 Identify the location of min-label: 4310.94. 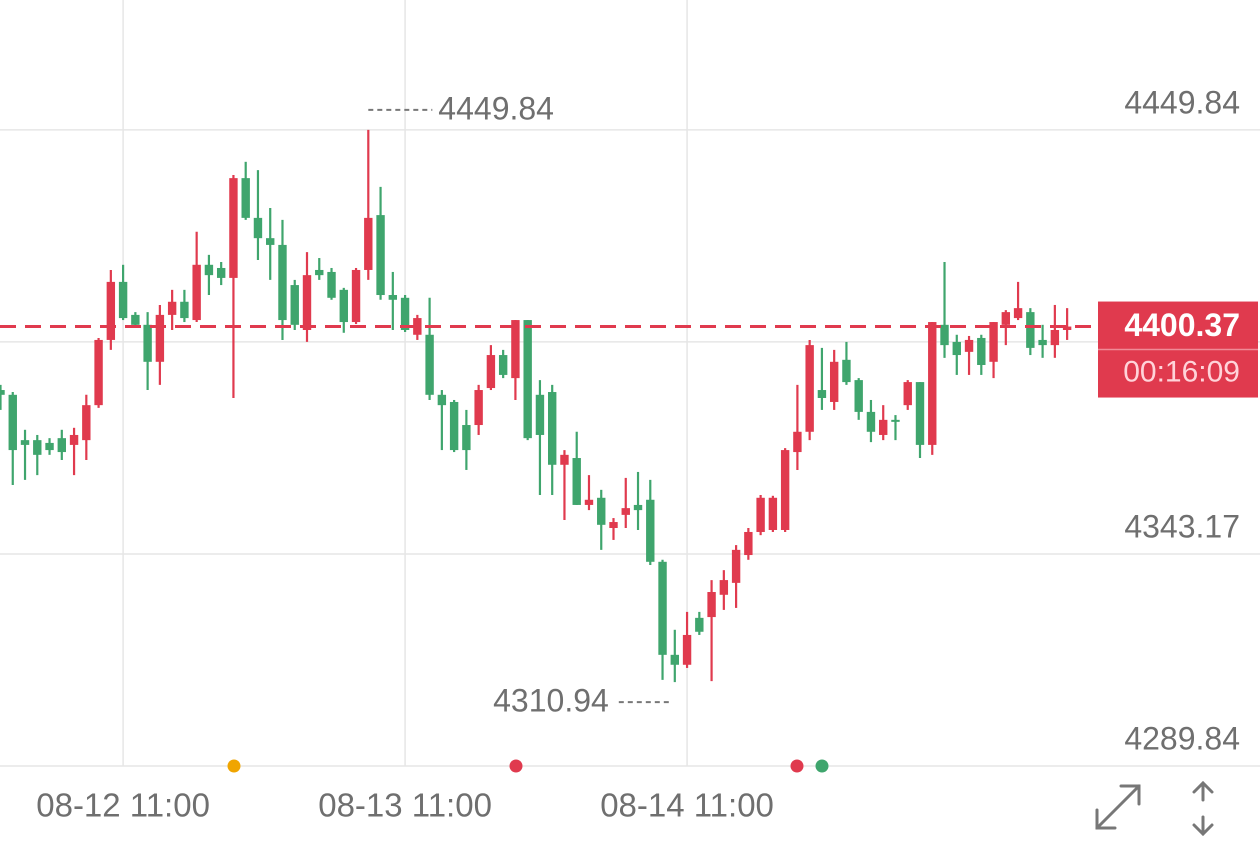
(551, 701).